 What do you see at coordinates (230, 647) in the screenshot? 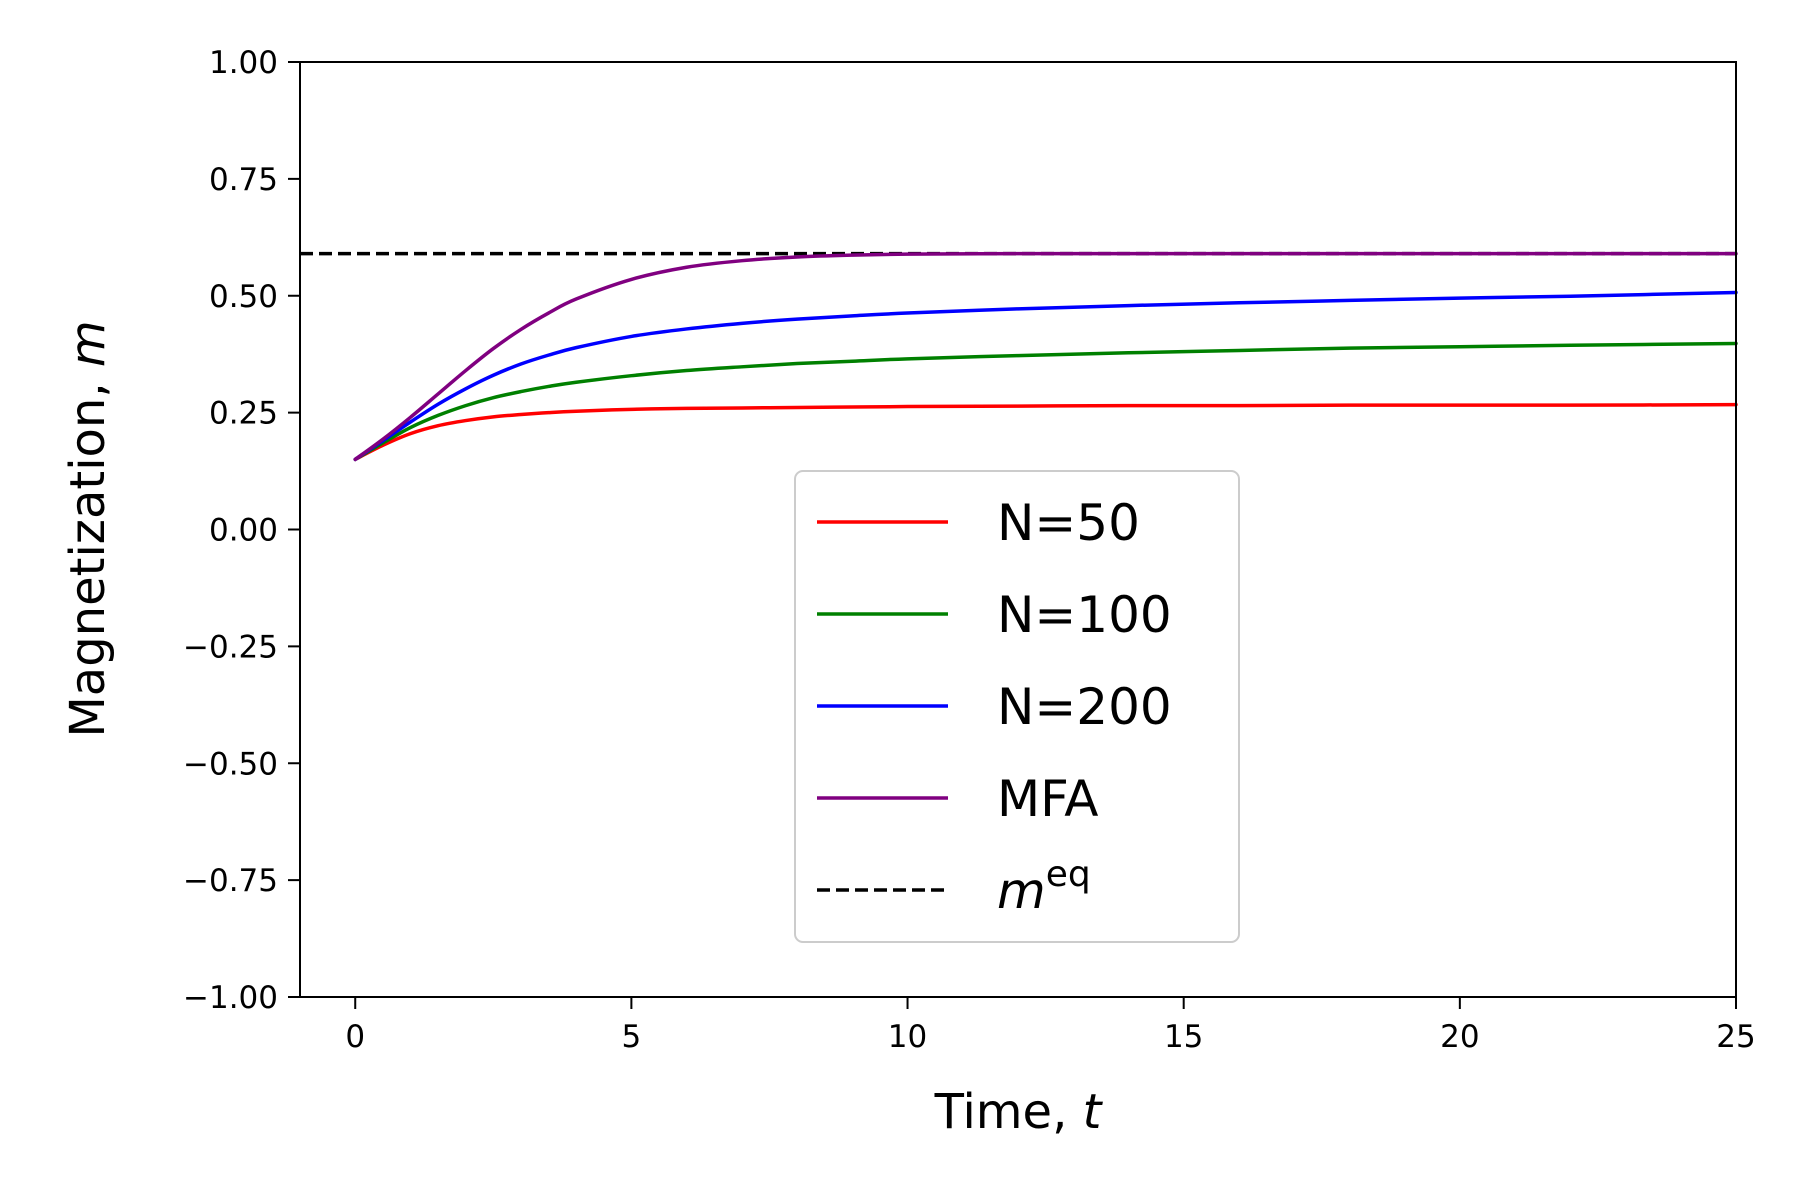
I see `y-tick-label: −0.25` at bounding box center [230, 647].